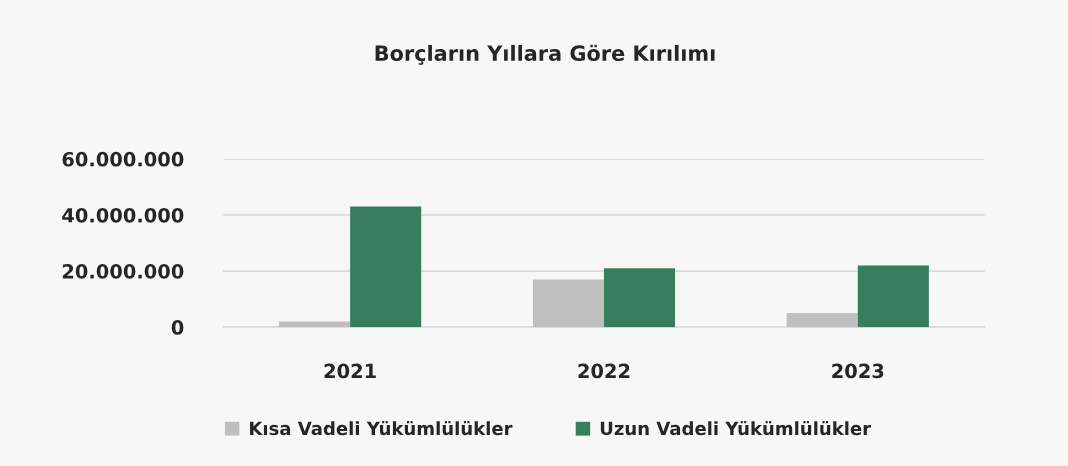 The image size is (1068, 466). What do you see at coordinates (123, 215) in the screenshot?
I see `y-tick-label: 40.000.000` at bounding box center [123, 215].